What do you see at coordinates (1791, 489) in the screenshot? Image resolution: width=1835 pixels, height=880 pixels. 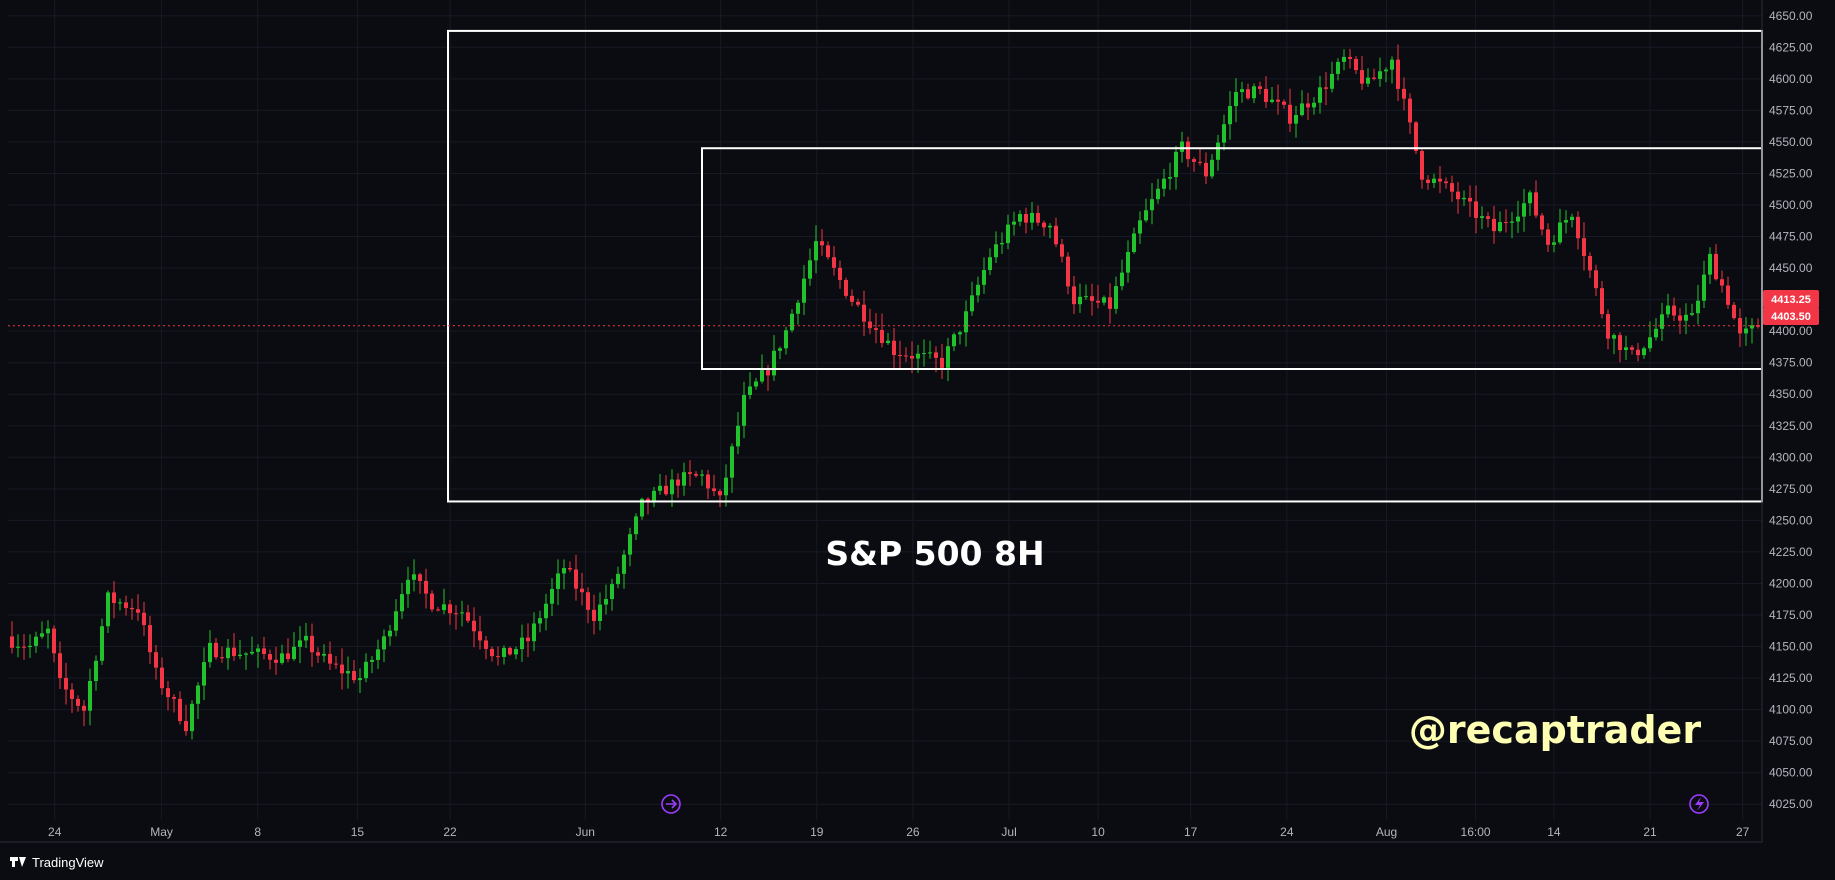 I see `y-tick-label: 4275.00` at bounding box center [1791, 489].